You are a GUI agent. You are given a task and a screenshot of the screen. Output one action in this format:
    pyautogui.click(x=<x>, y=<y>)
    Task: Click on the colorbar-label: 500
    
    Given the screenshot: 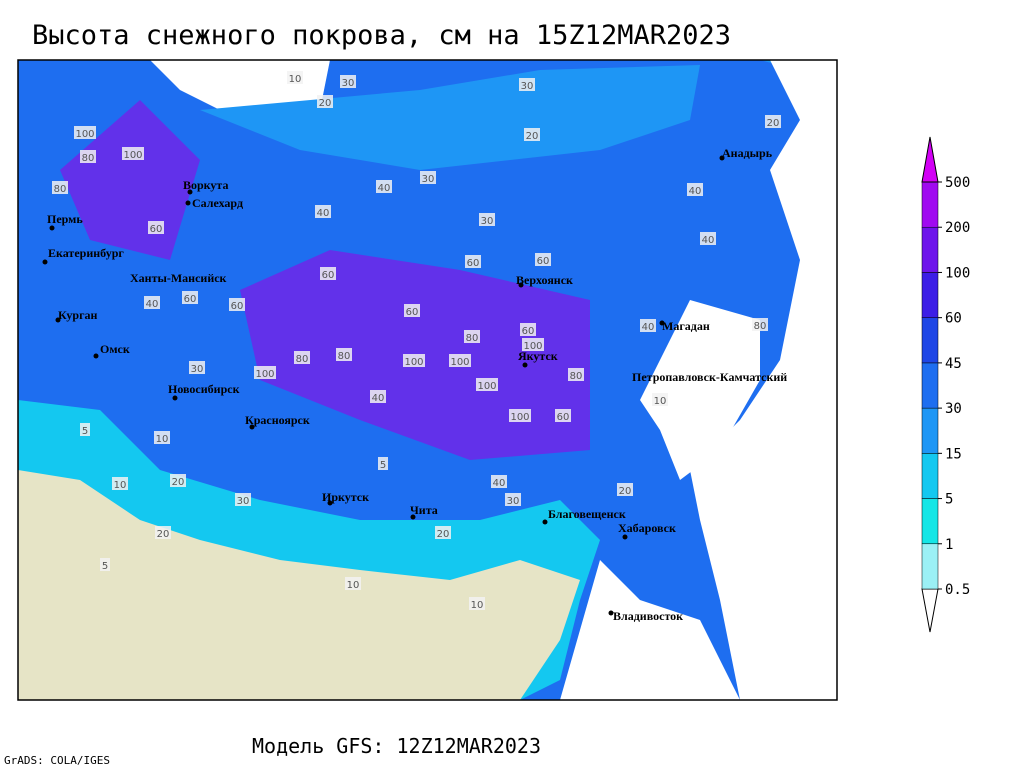 What is the action you would take?
    pyautogui.click(x=957, y=183)
    